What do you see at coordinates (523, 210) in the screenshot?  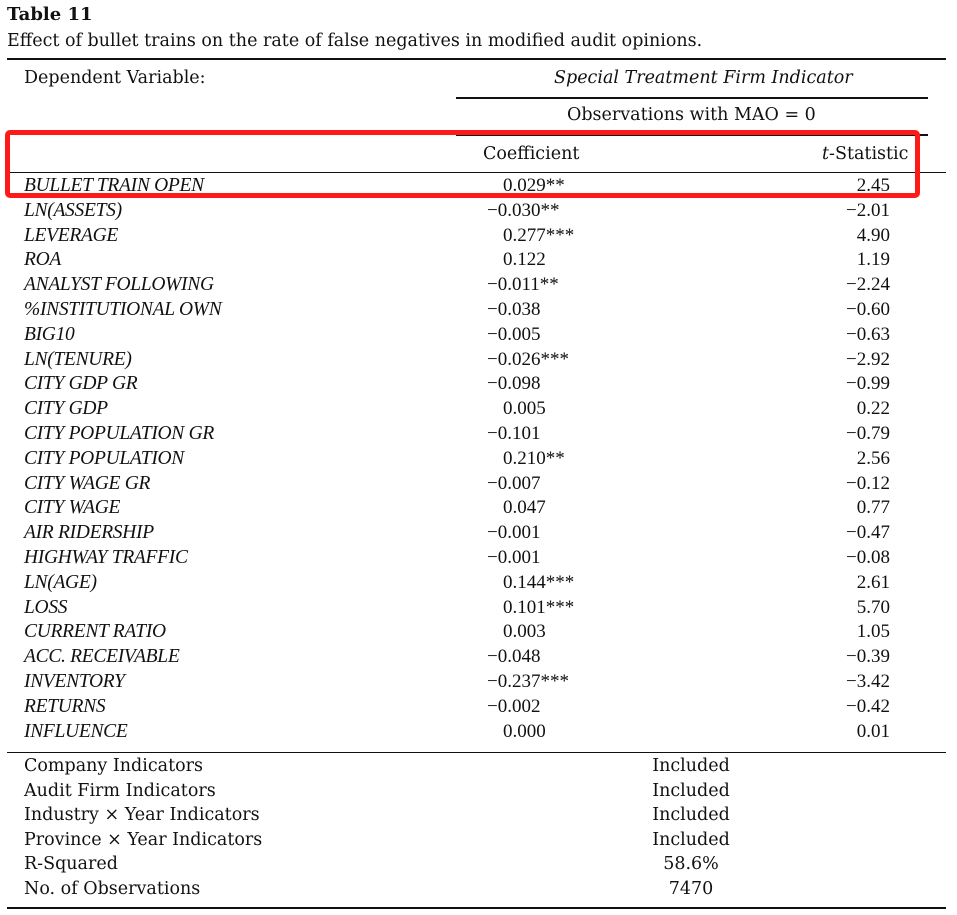 I see `coefficient-value: −0.030**` at bounding box center [523, 210].